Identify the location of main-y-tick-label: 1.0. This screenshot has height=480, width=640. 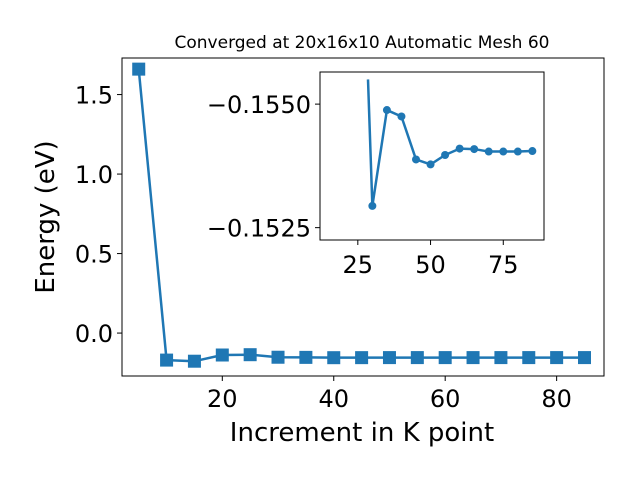
(94, 175).